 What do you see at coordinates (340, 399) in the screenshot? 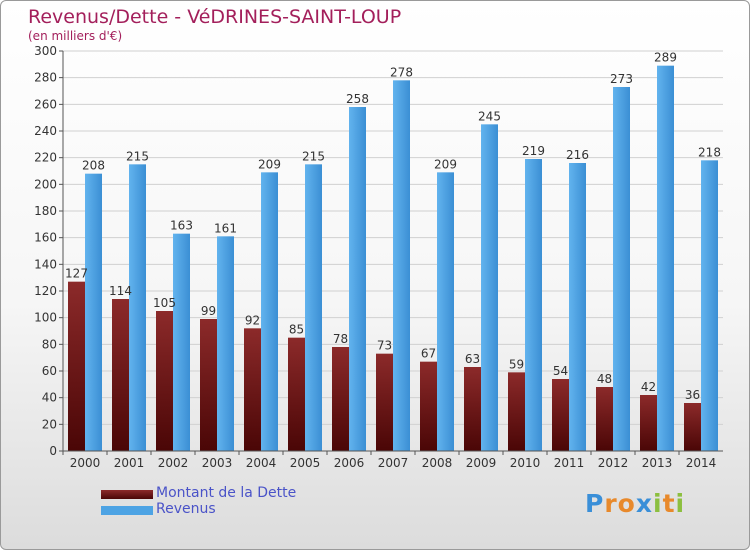
I see `bar-dette-2006` at bounding box center [340, 399].